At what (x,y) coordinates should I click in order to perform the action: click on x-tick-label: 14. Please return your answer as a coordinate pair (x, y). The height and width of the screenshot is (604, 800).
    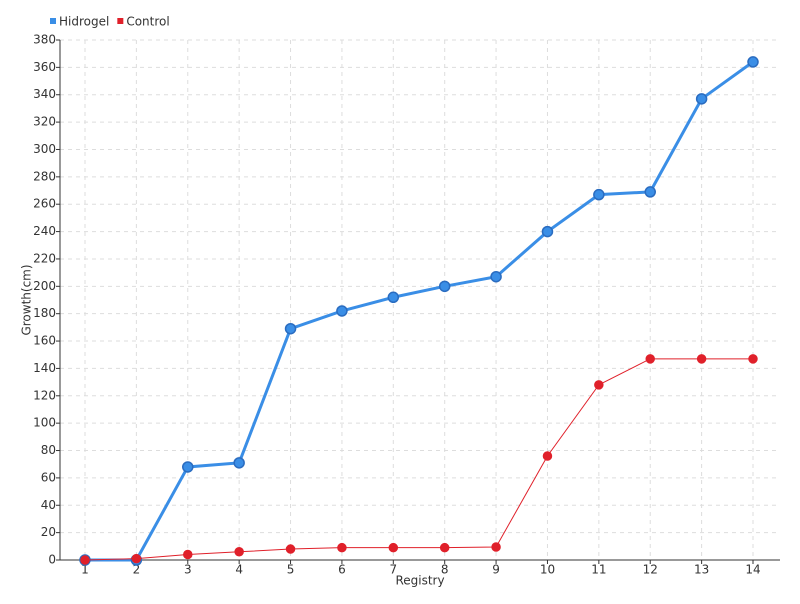
    Looking at the image, I should click on (752, 570).